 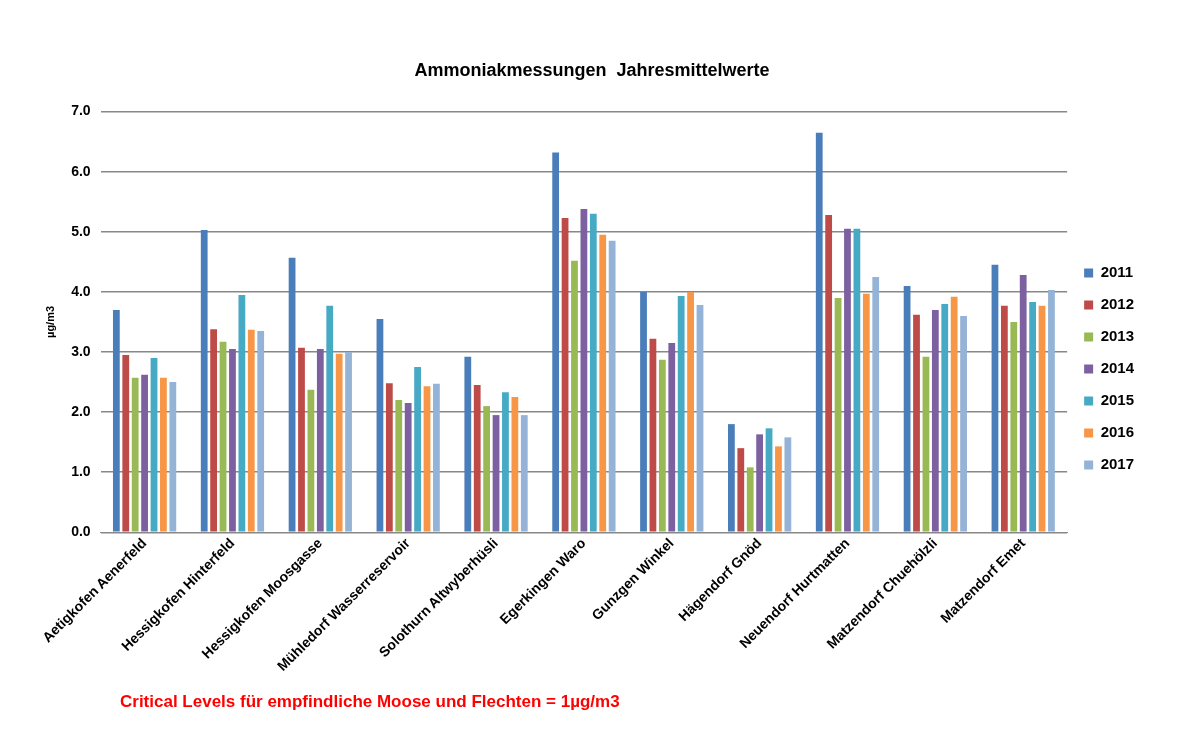 I want to click on y-axis-title: µg/m3, so click(x=49, y=321).